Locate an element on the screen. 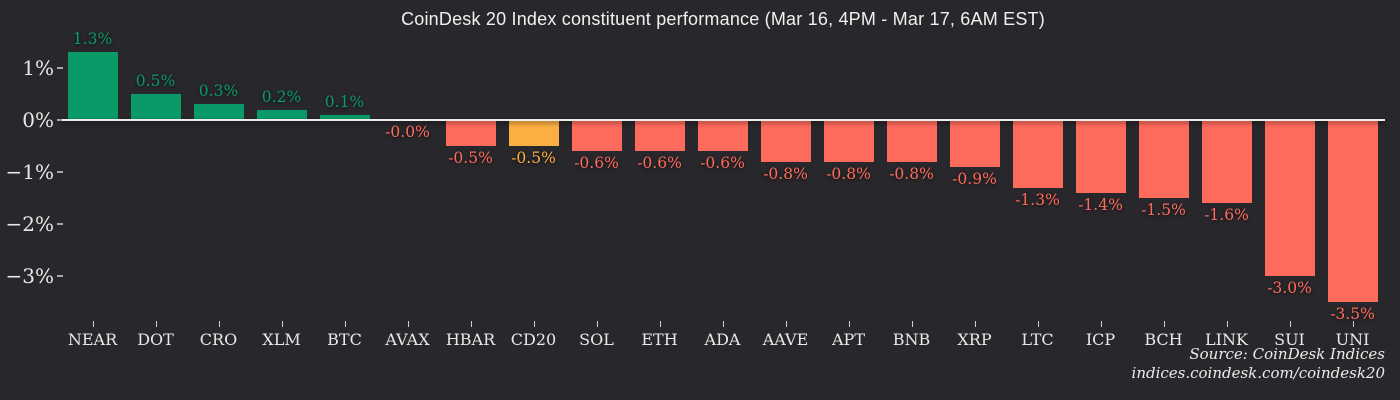 The width and height of the screenshot is (1400, 400). x-axis-label-near: NEAR is located at coordinates (92, 339).